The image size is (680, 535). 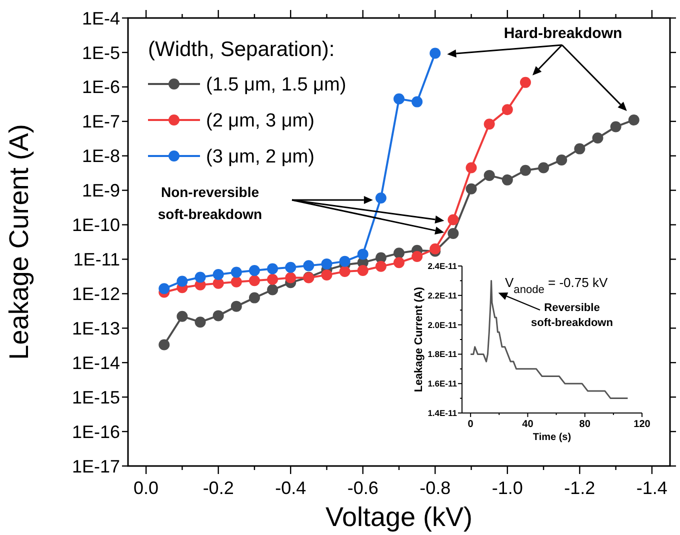 What do you see at coordinates (146, 488) in the screenshot?
I see `x-tick-label: 0.0` at bounding box center [146, 488].